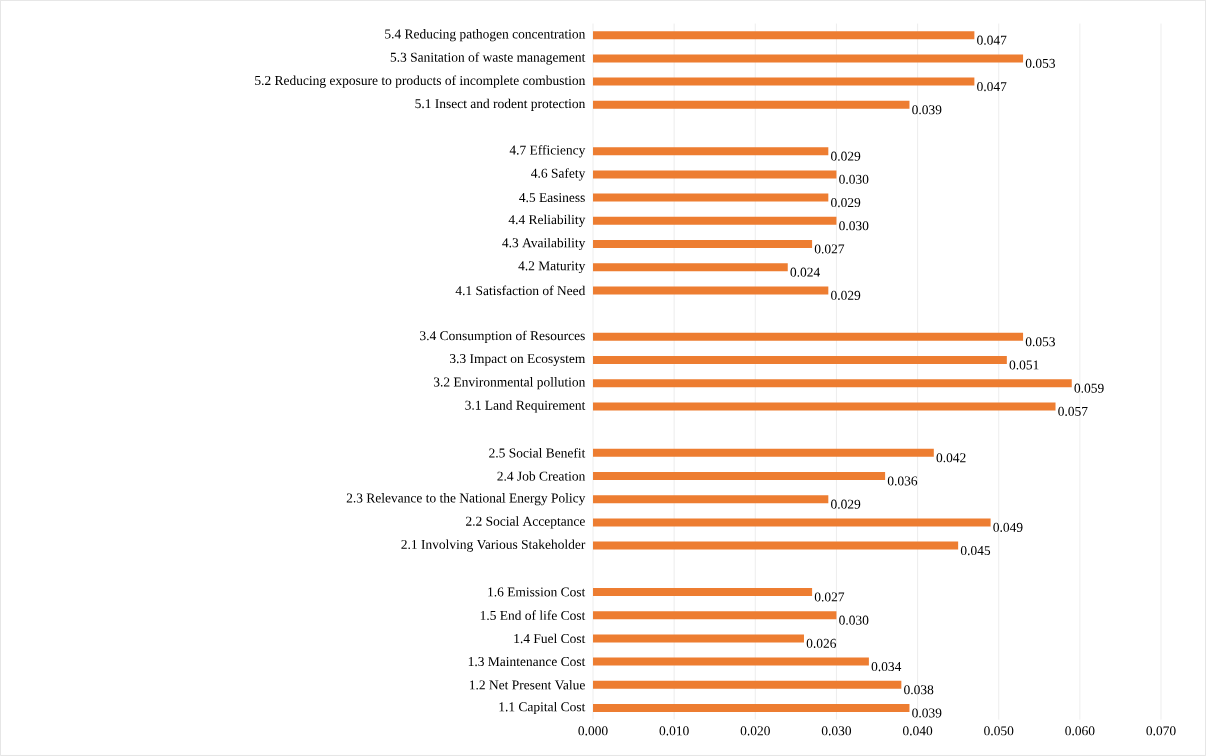  What do you see at coordinates (1089, 388) in the screenshot?
I see `data-label: 0.059` at bounding box center [1089, 388].